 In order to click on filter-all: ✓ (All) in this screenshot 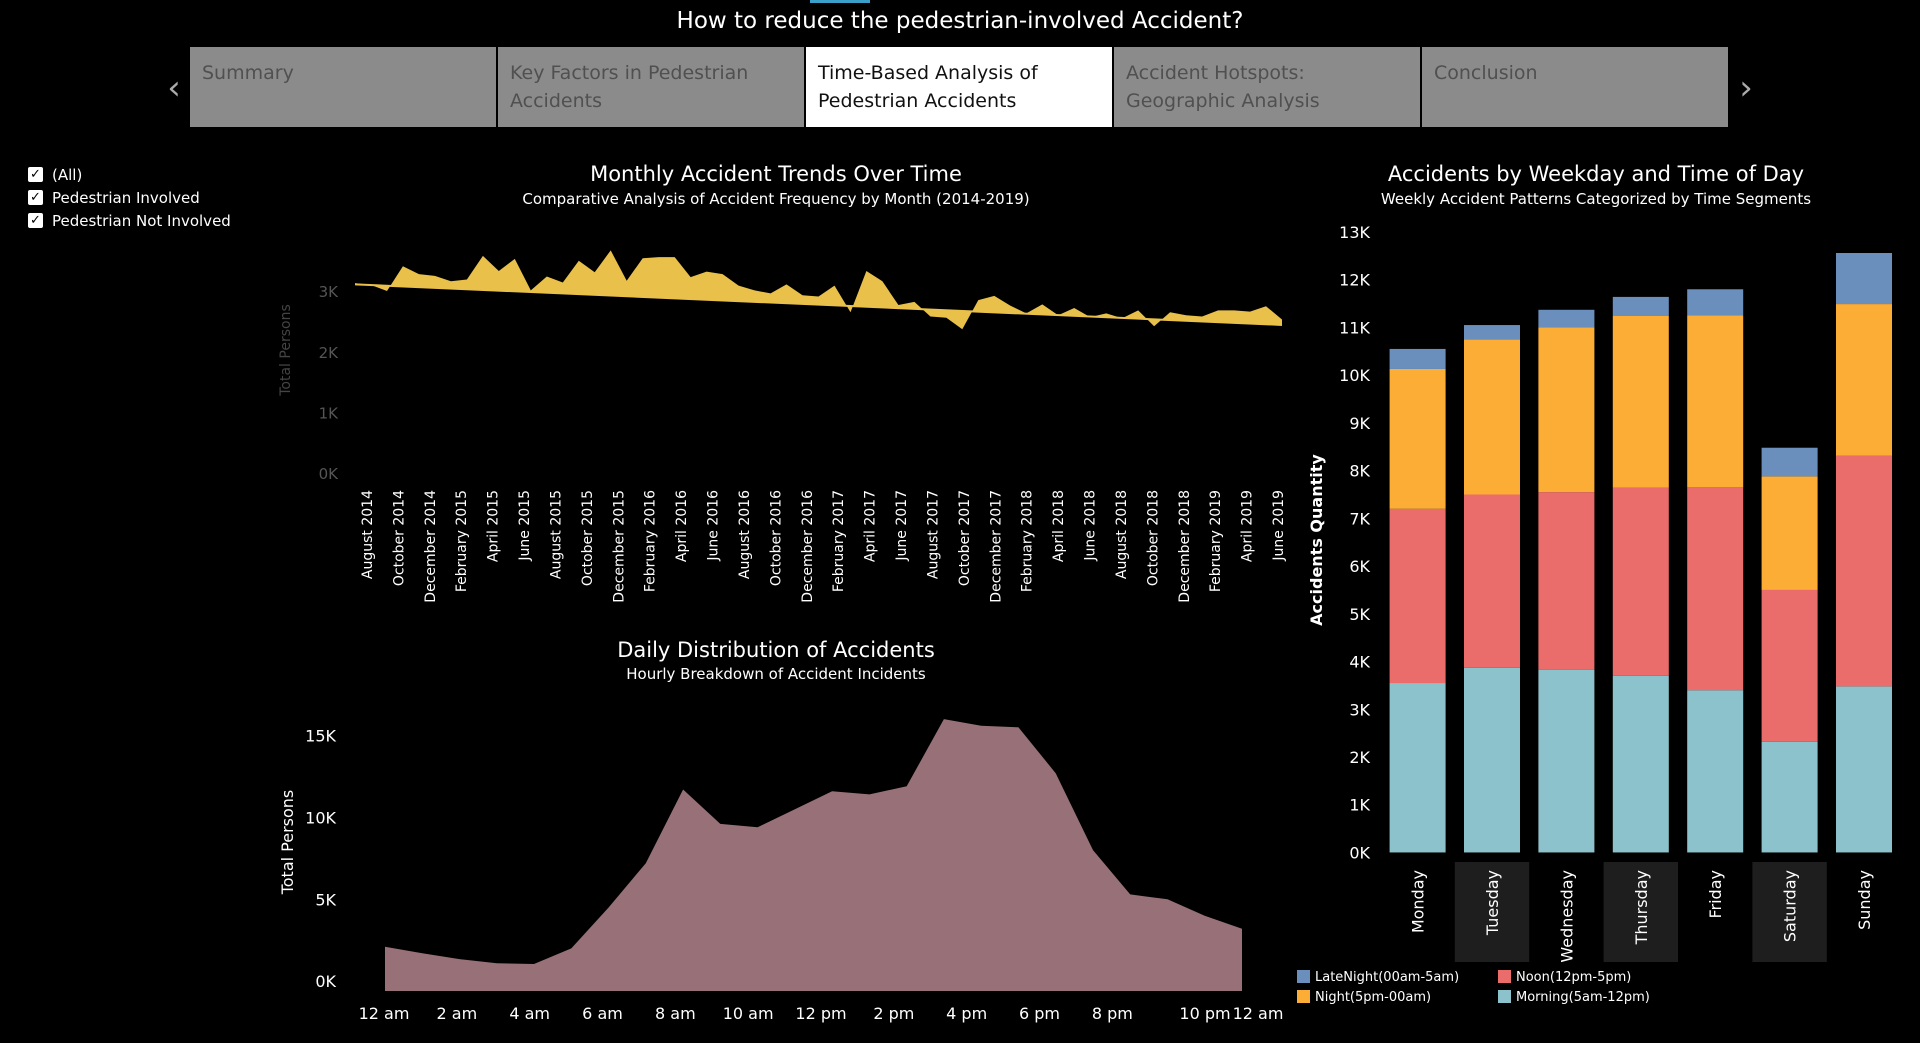, I will do `click(129, 174)`.